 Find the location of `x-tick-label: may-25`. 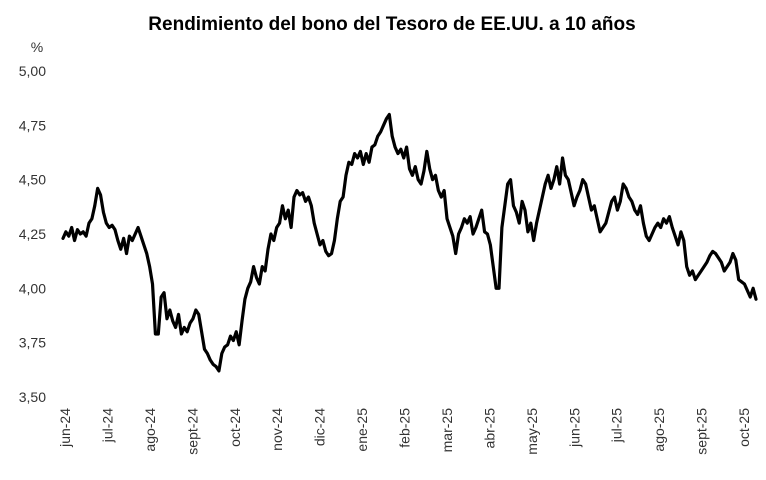

x-tick-label: may-25 is located at coordinates (532, 431).